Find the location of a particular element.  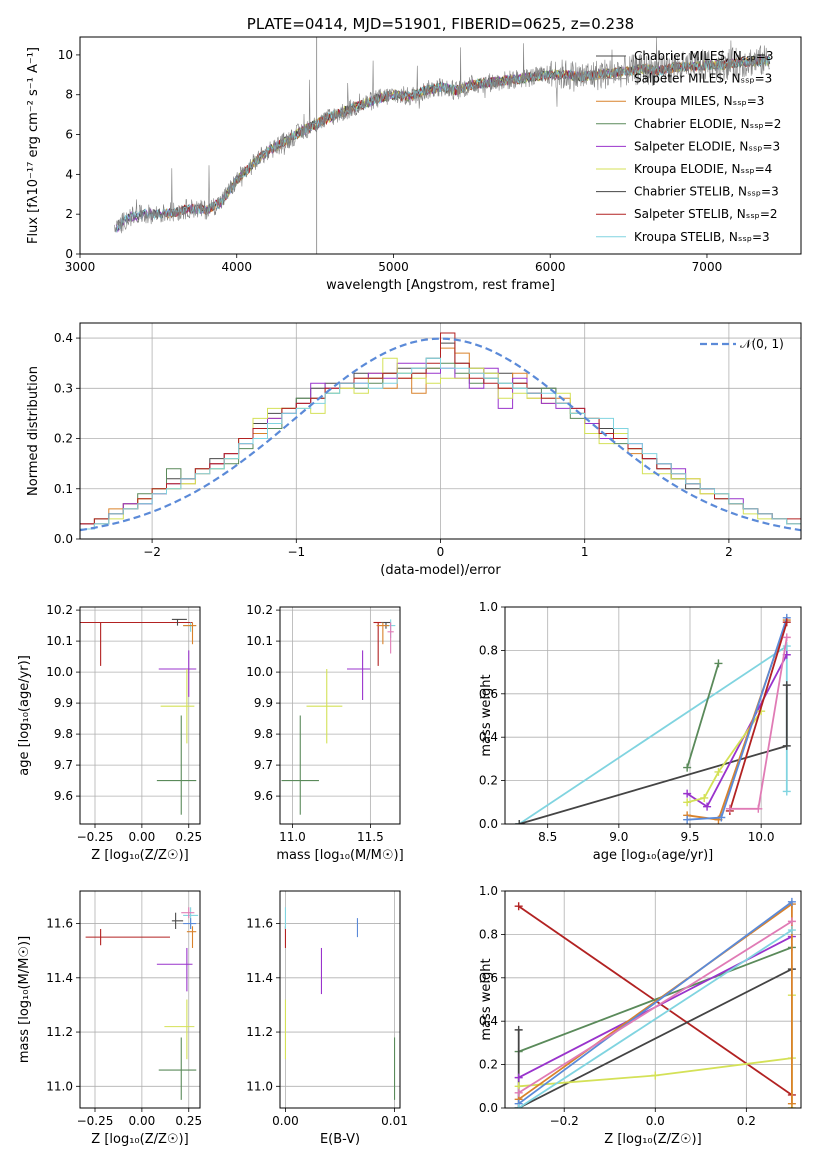

x-axis-label: Z [log₁₀(Z/Z☉)] is located at coordinates (652, 1139).